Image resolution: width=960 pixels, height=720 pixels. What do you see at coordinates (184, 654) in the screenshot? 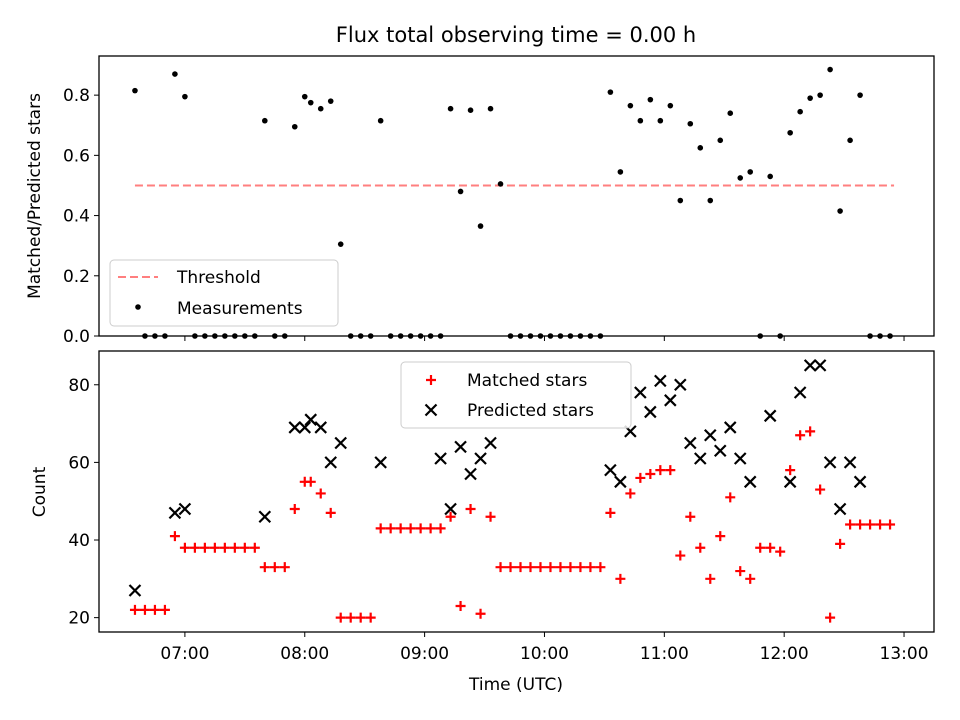
I see `bottom-x-tick-label: 07:00` at bounding box center [184, 654].